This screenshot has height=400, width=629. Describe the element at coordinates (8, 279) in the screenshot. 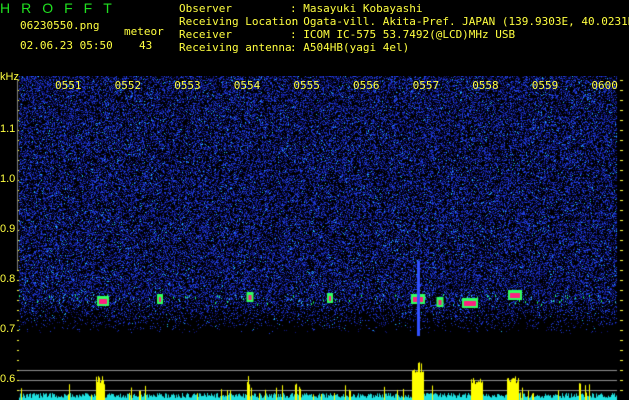

I see `y-tick-label: 0.8` at that location.